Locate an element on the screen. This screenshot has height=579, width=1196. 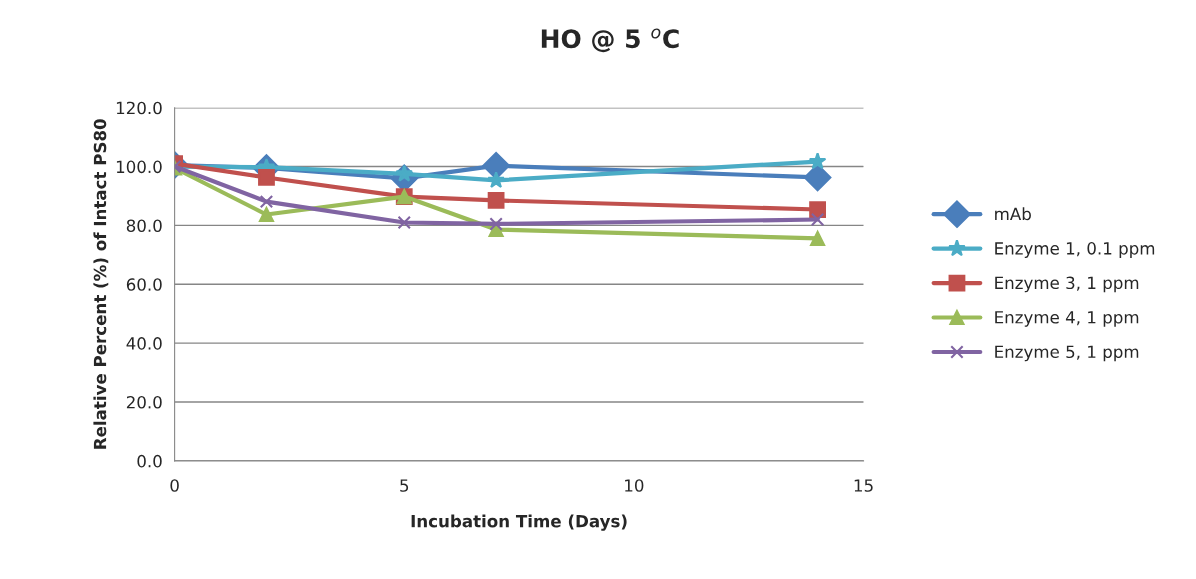
chart-title: HO @ 5 $^{o}$C is located at coordinates (610, 40).